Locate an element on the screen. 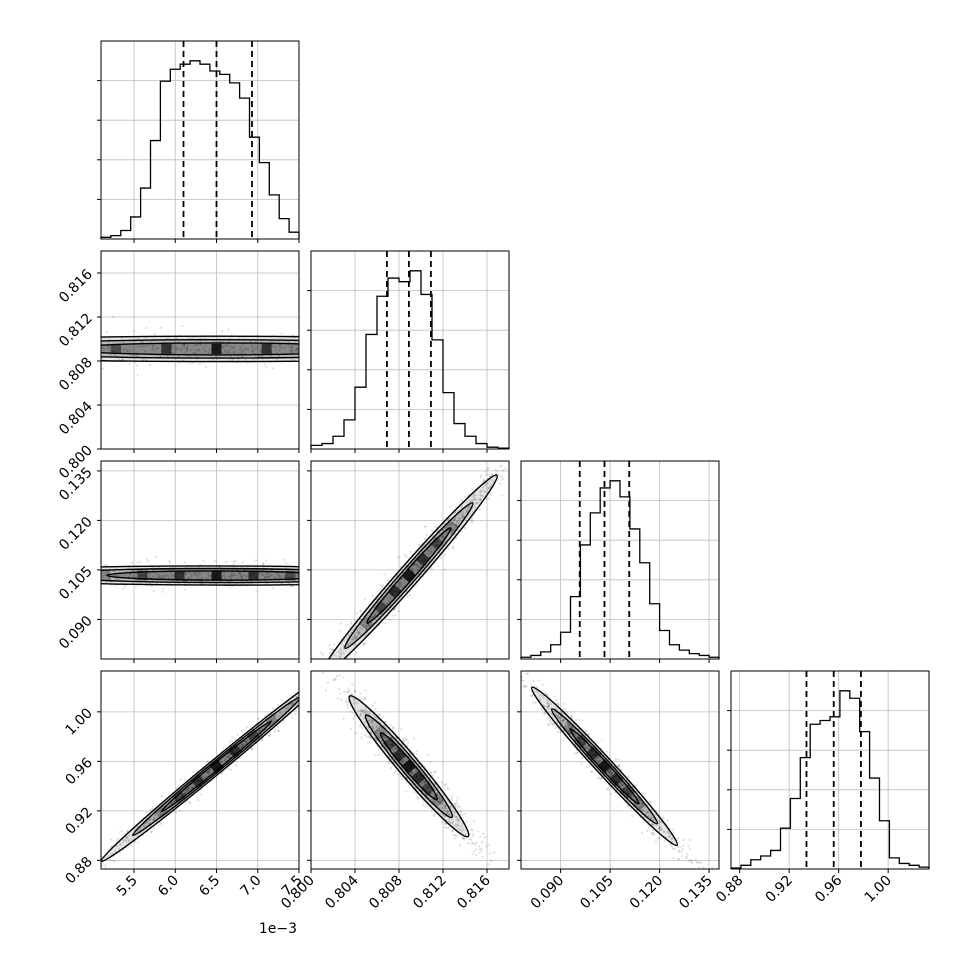 The width and height of the screenshot is (970, 970). axes-frame is located at coordinates (200, 770).